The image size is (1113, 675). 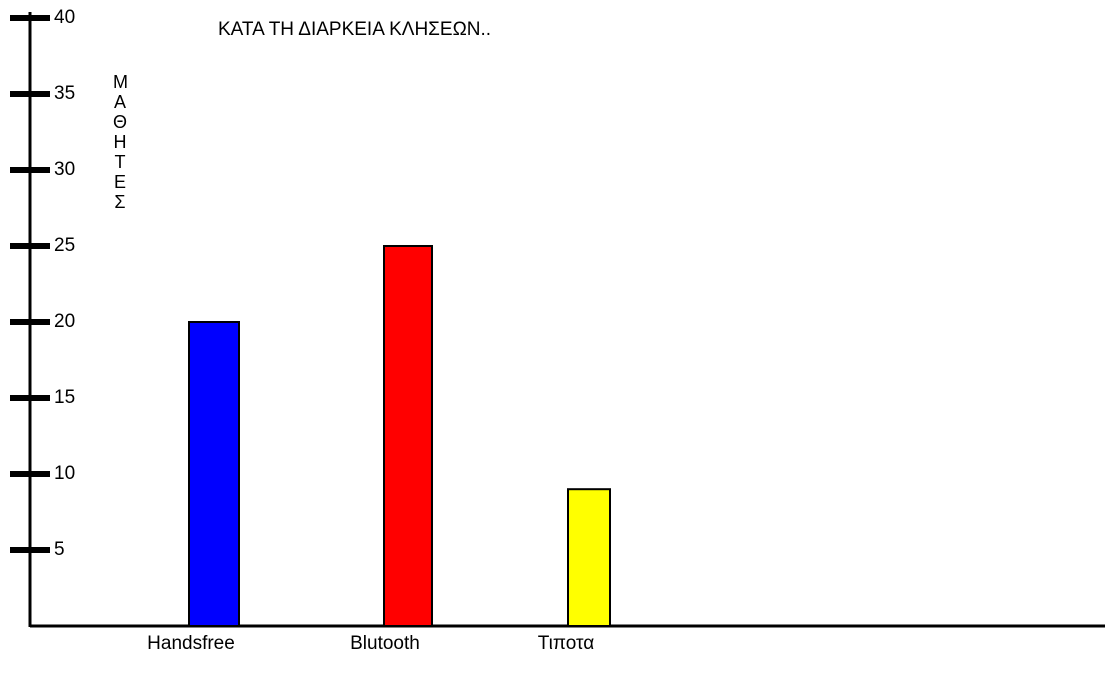 What do you see at coordinates (64, 473) in the screenshot?
I see `y-tick-label: 10` at bounding box center [64, 473].